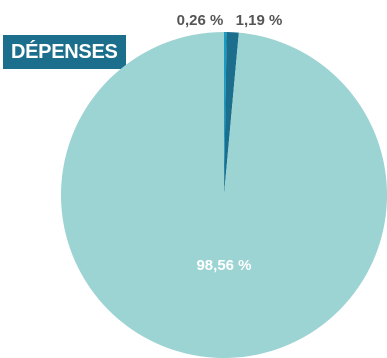 Image resolution: width=387 pixels, height=358 pixels. What do you see at coordinates (200, 20) in the screenshot?
I see `slice-label: 0,26 %` at bounding box center [200, 20].